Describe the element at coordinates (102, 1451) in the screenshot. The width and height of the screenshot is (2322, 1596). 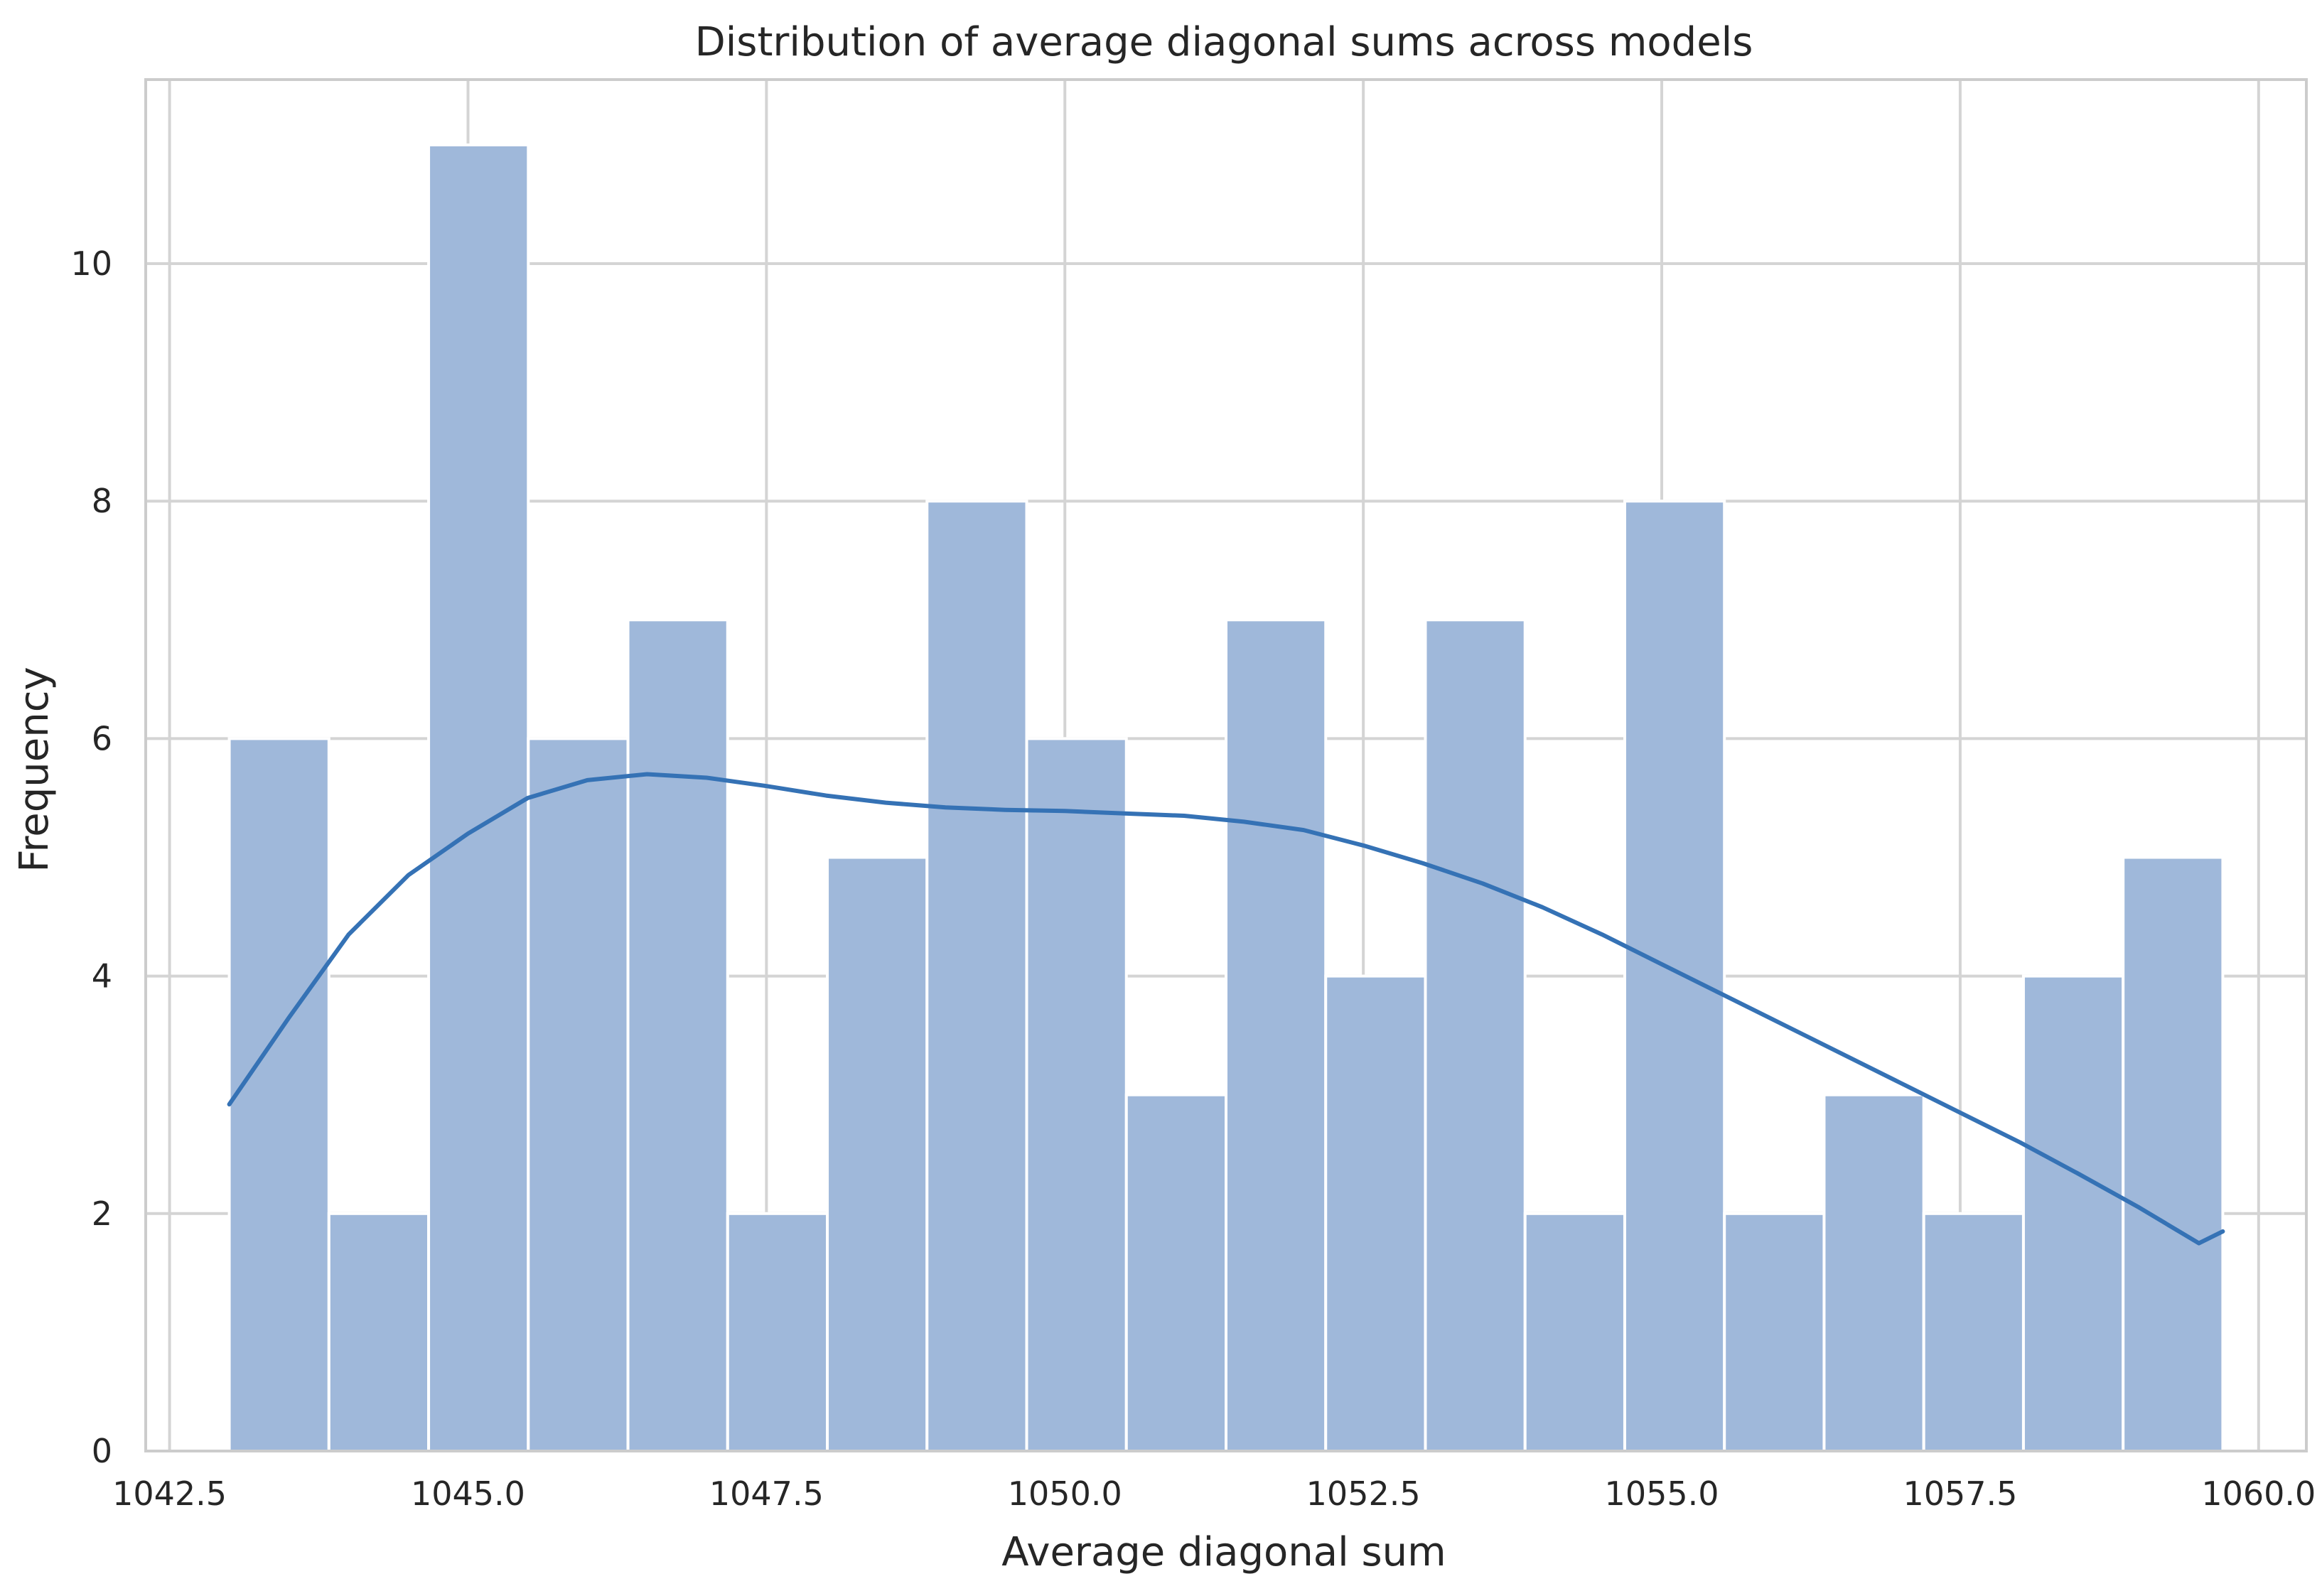
I see `y-tick-label-0: 0` at that location.